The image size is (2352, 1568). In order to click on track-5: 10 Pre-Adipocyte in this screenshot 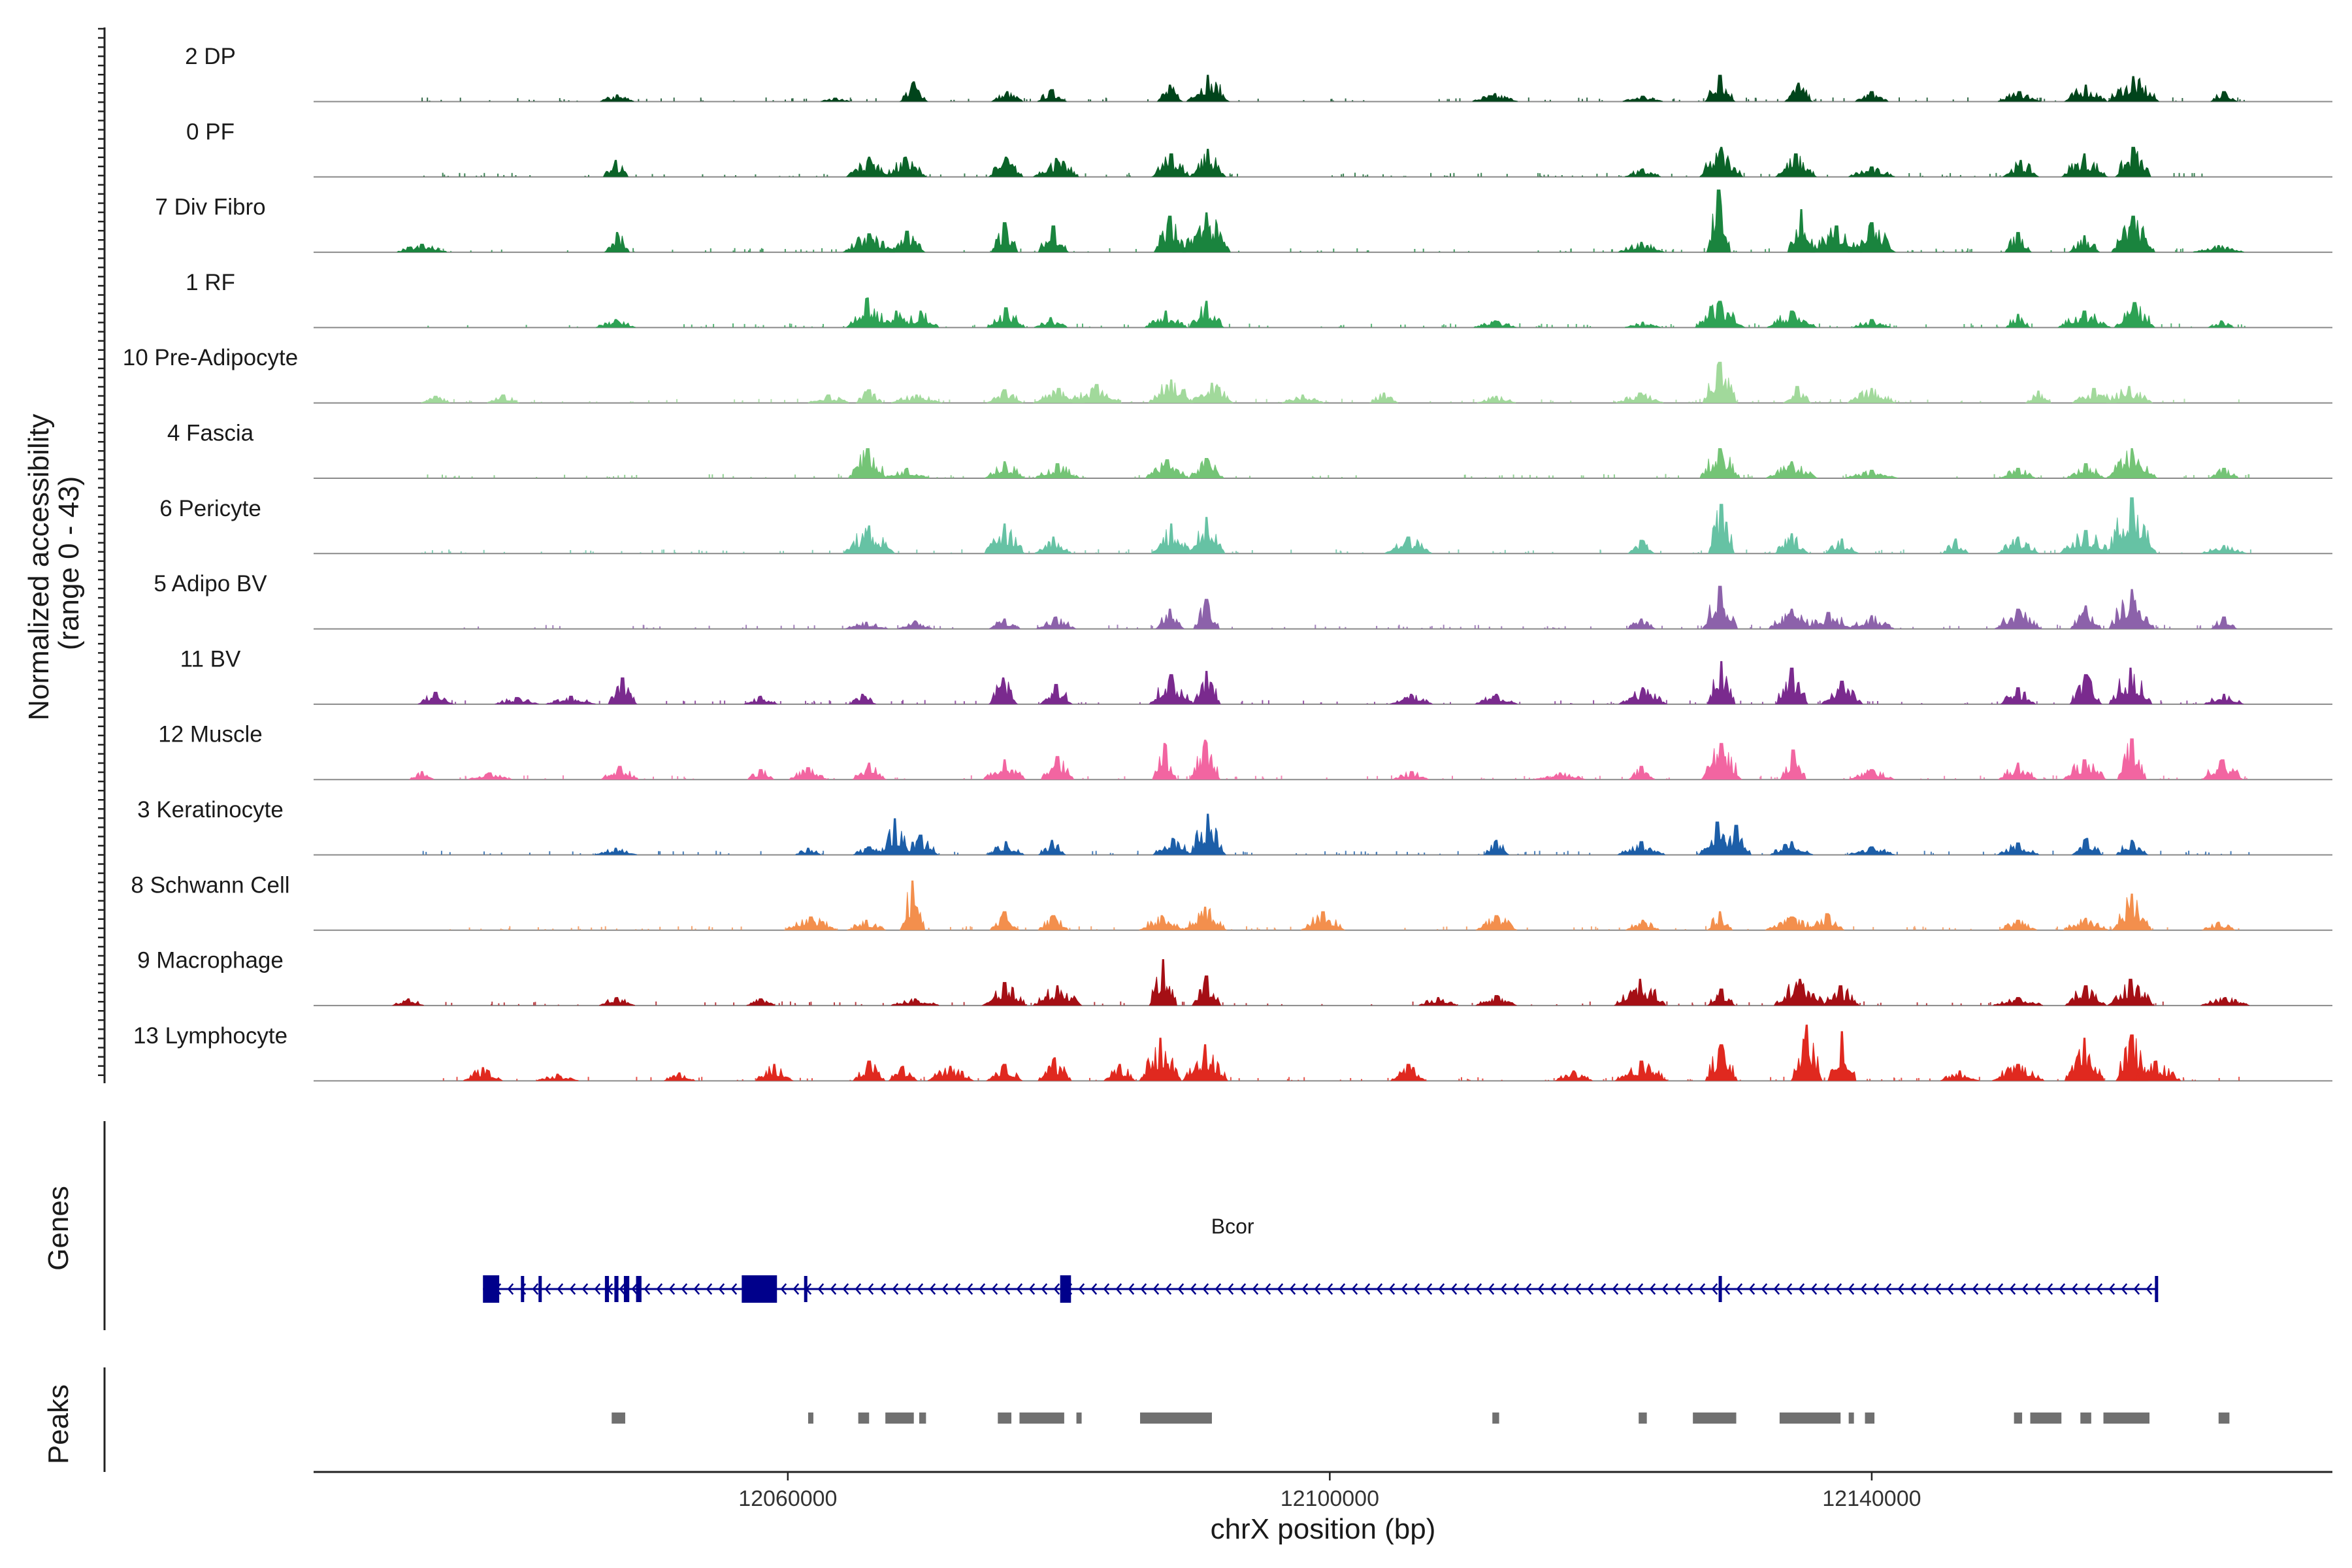, I will do `click(1227, 374)`.